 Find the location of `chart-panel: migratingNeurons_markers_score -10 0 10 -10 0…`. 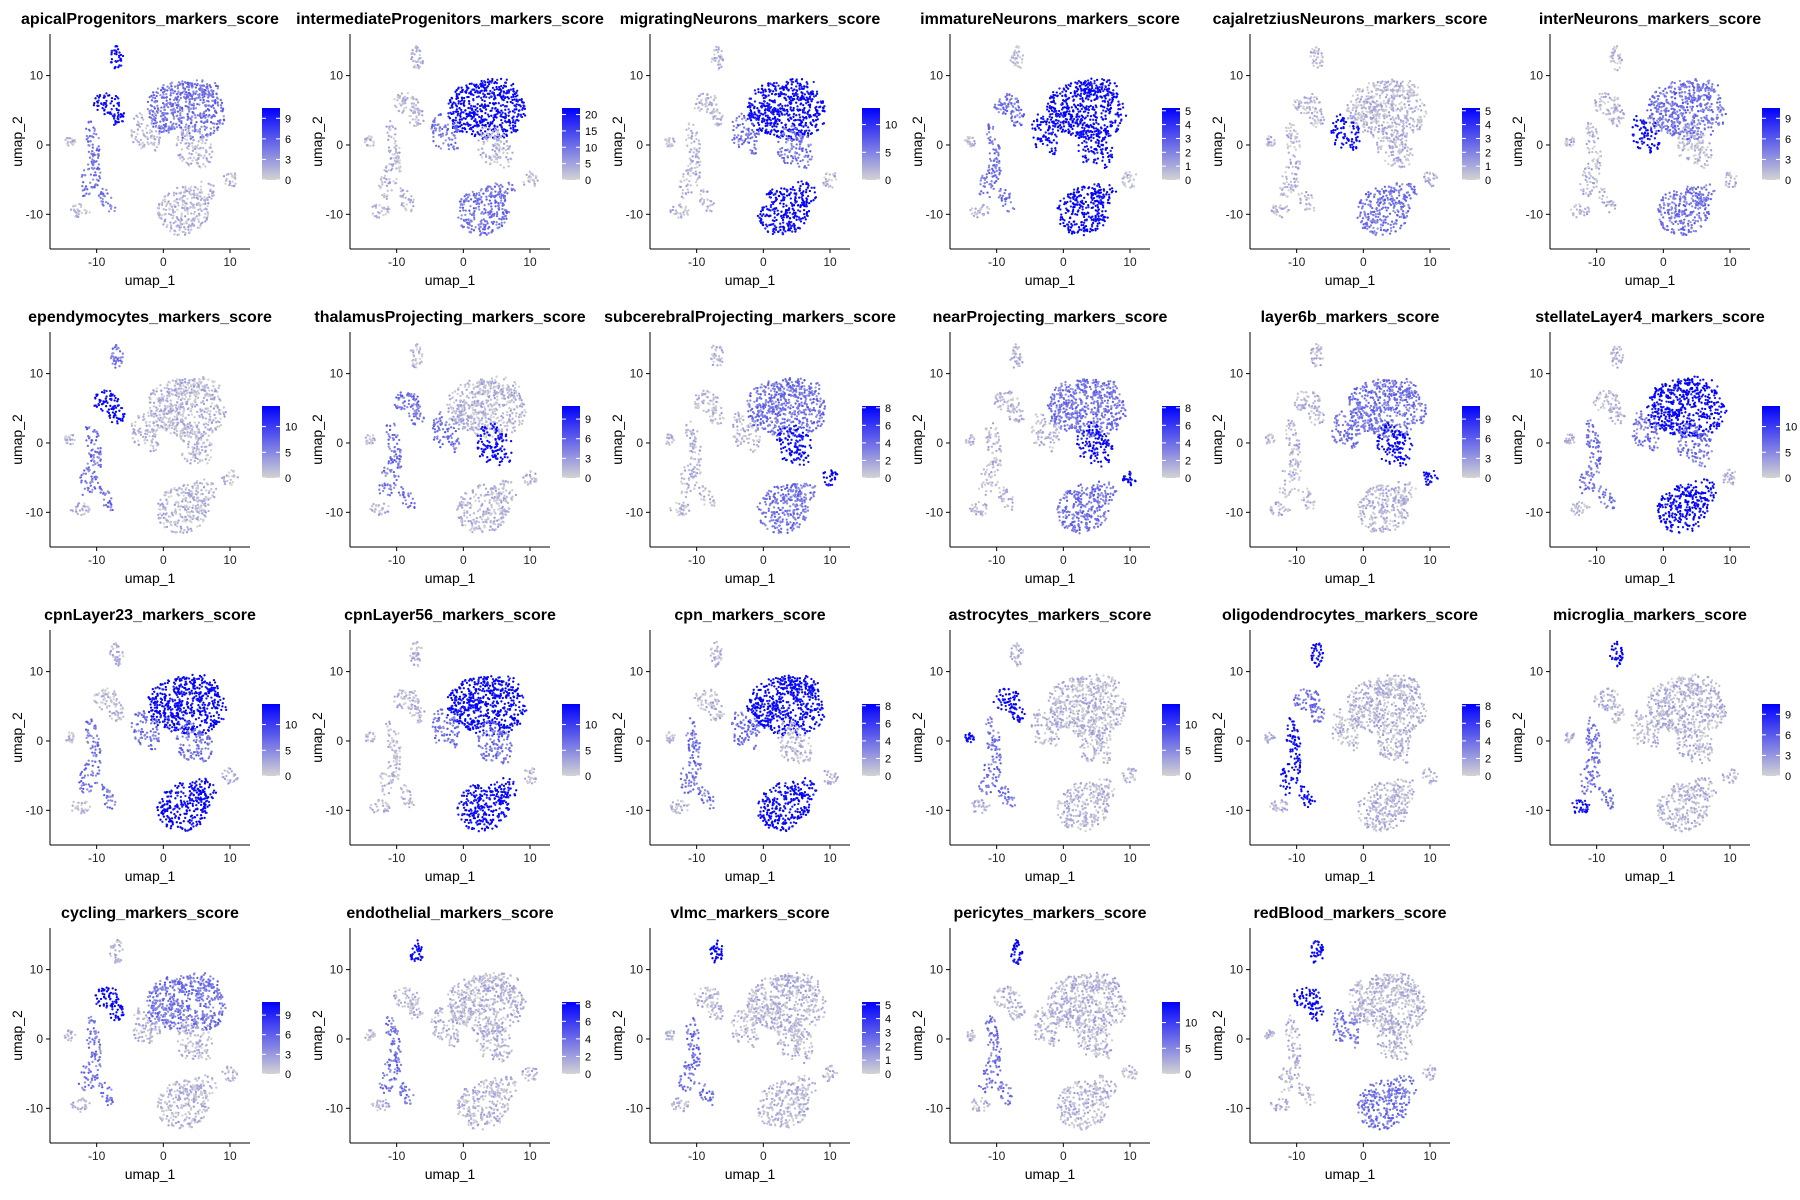

chart-panel: migratingNeurons_markers_score -10 0 10 -10 0… is located at coordinates (750, 149).